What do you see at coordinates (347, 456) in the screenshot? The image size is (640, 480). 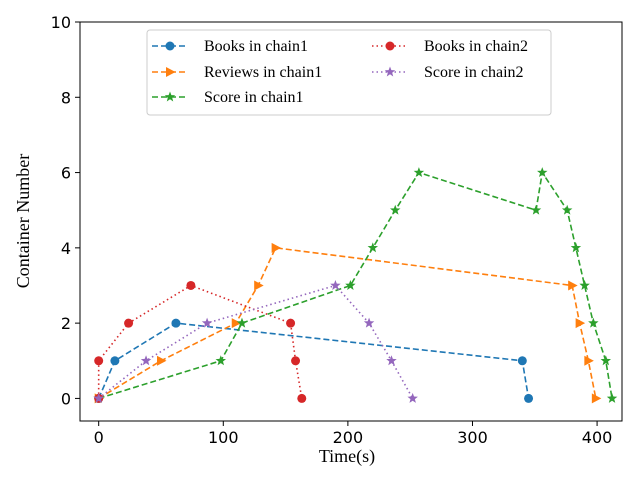 I see `x-axis-label: Time(s)` at bounding box center [347, 456].